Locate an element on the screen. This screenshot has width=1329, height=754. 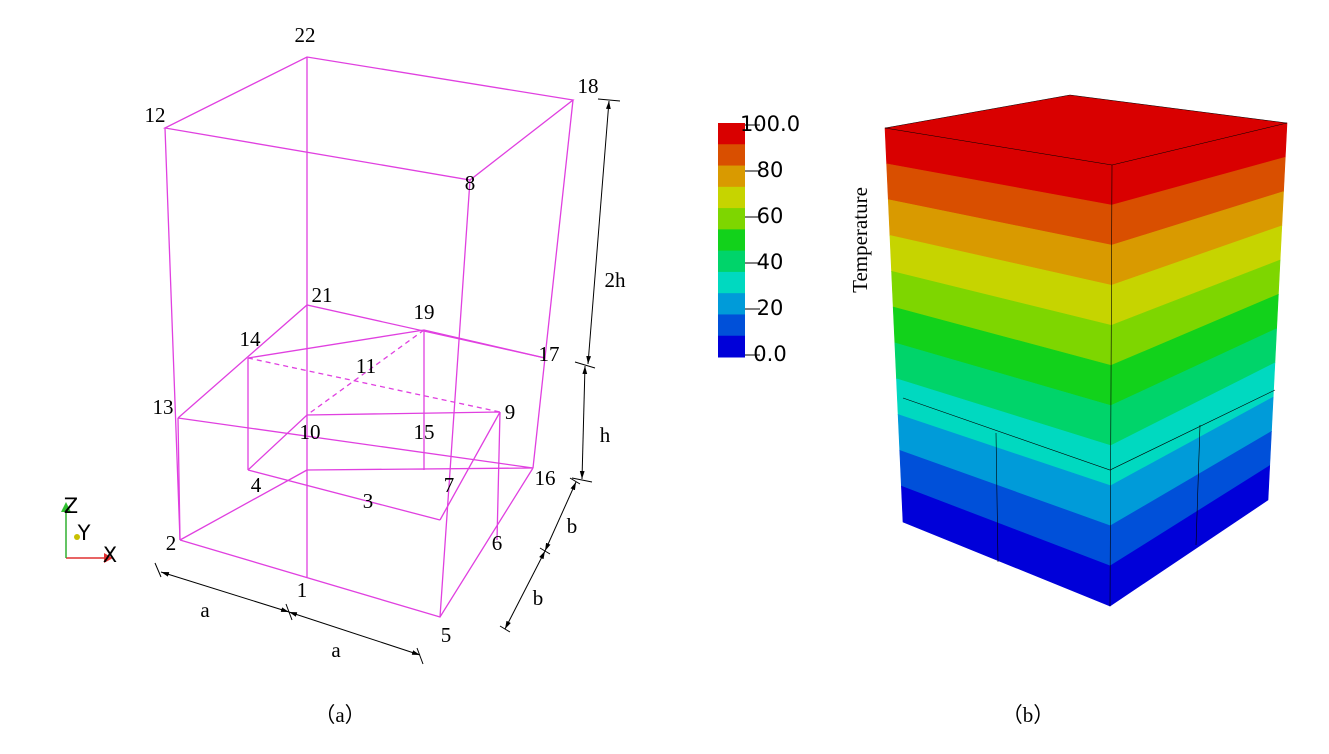
caption: （a） is located at coordinates (339, 715).